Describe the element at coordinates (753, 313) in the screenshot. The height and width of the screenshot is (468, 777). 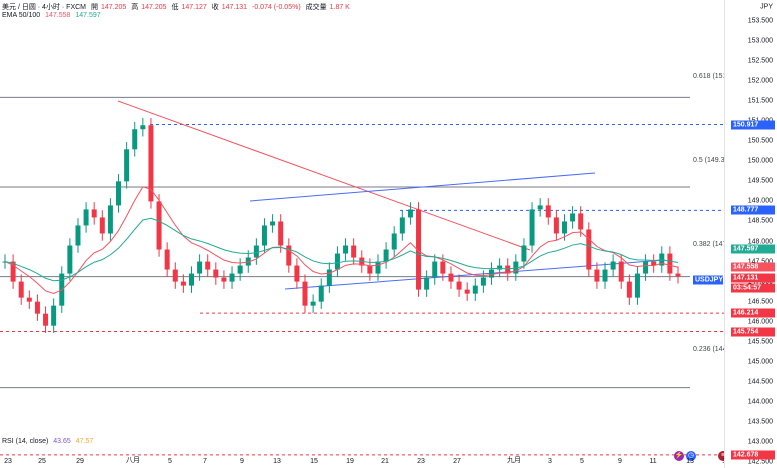
I see `price-badge: 146.214` at that location.